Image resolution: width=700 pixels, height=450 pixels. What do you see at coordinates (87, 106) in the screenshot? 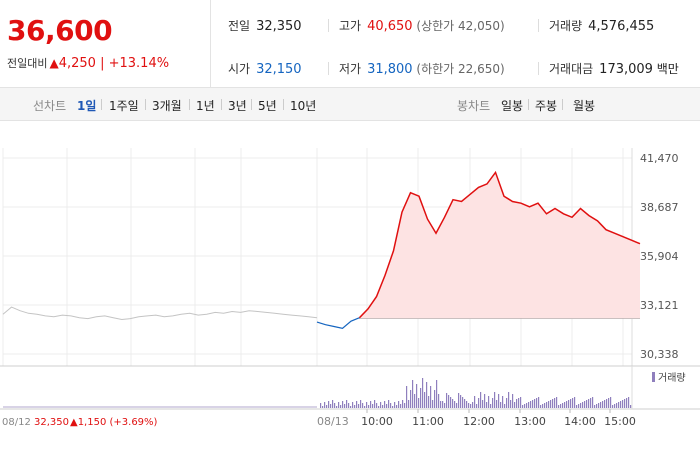
I see `tab-1day: 1일` at bounding box center [87, 106].